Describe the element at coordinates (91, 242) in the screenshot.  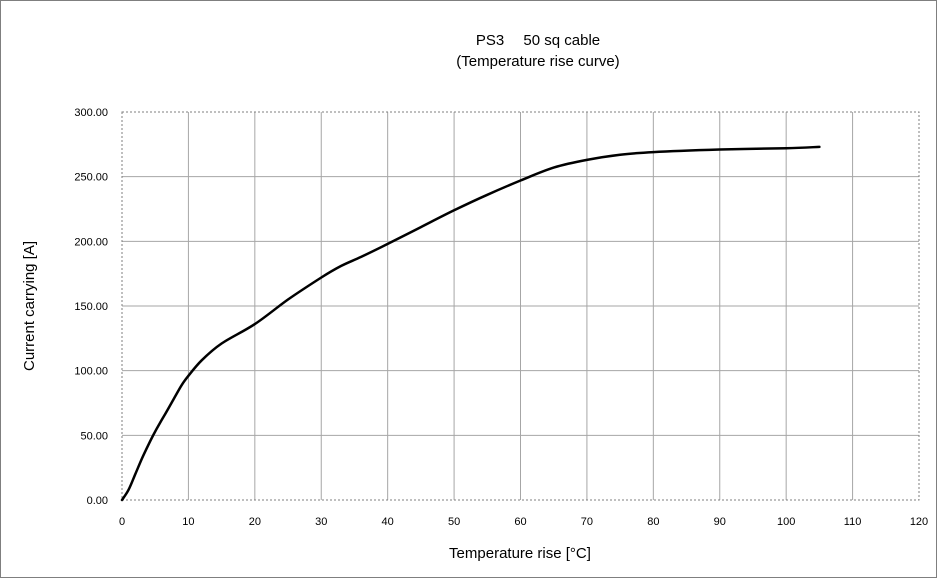
I see `y-tick-label: 200.00` at that location.